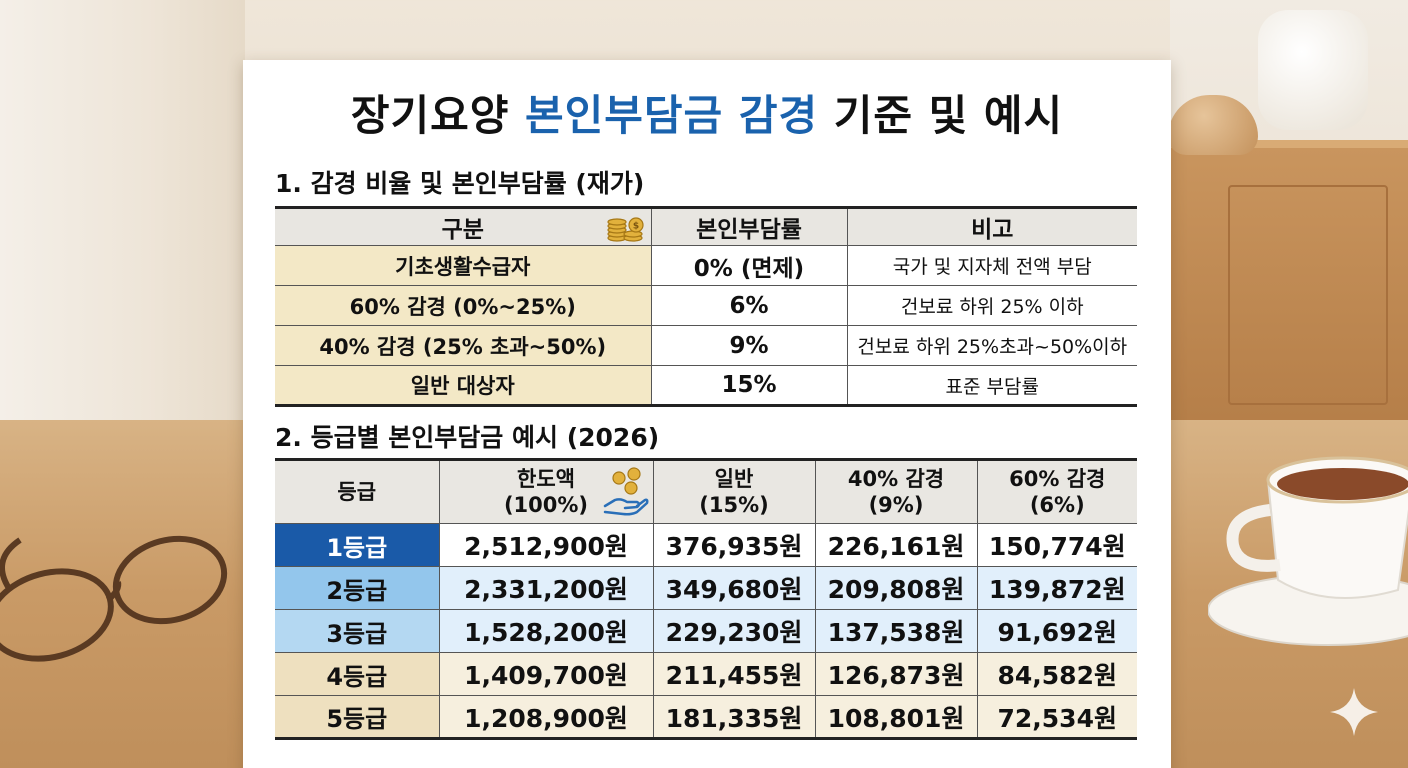  Describe the element at coordinates (672, 115) in the screenshot. I see `title-accent: 본인부담금 감경` at that location.